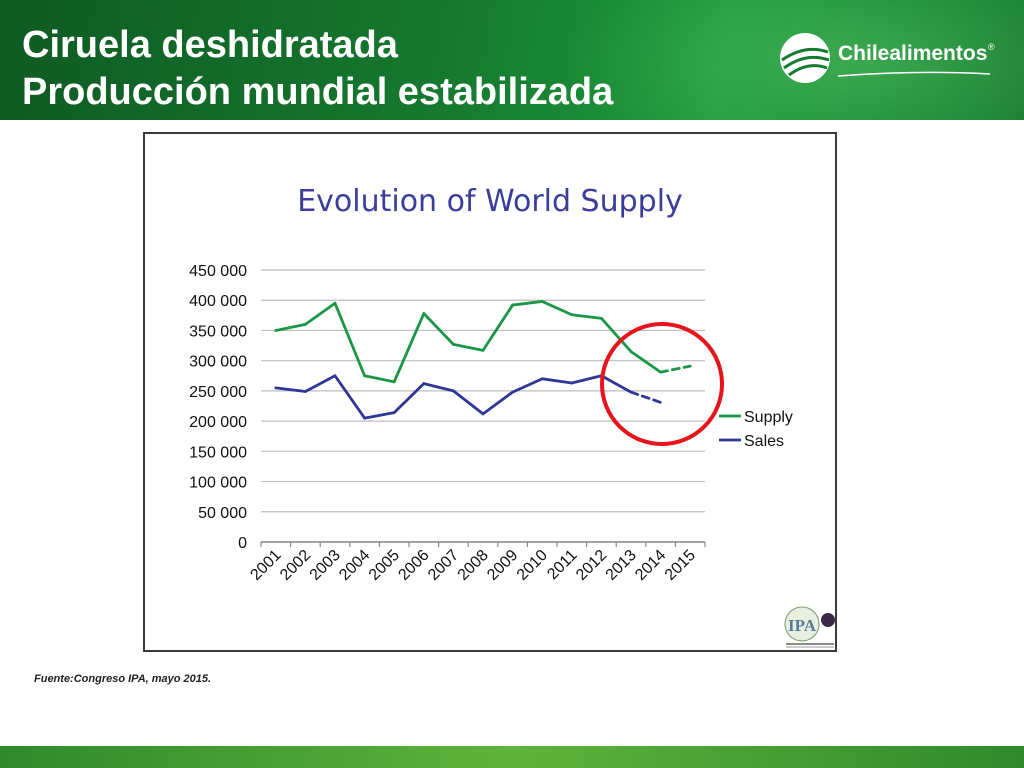 The image size is (1024, 768). Describe the element at coordinates (242, 543) in the screenshot. I see `y-tick-label: 0` at that location.